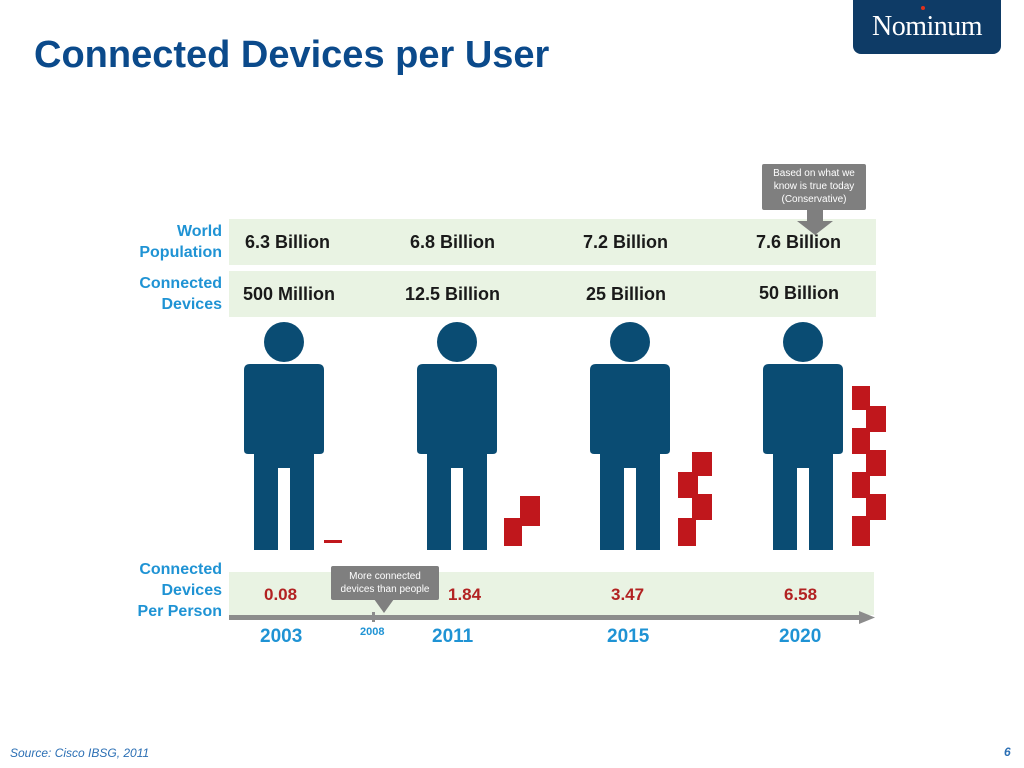 The height and width of the screenshot is (768, 1024). I want to click on callout-arrow-small-icon, so click(384, 606).